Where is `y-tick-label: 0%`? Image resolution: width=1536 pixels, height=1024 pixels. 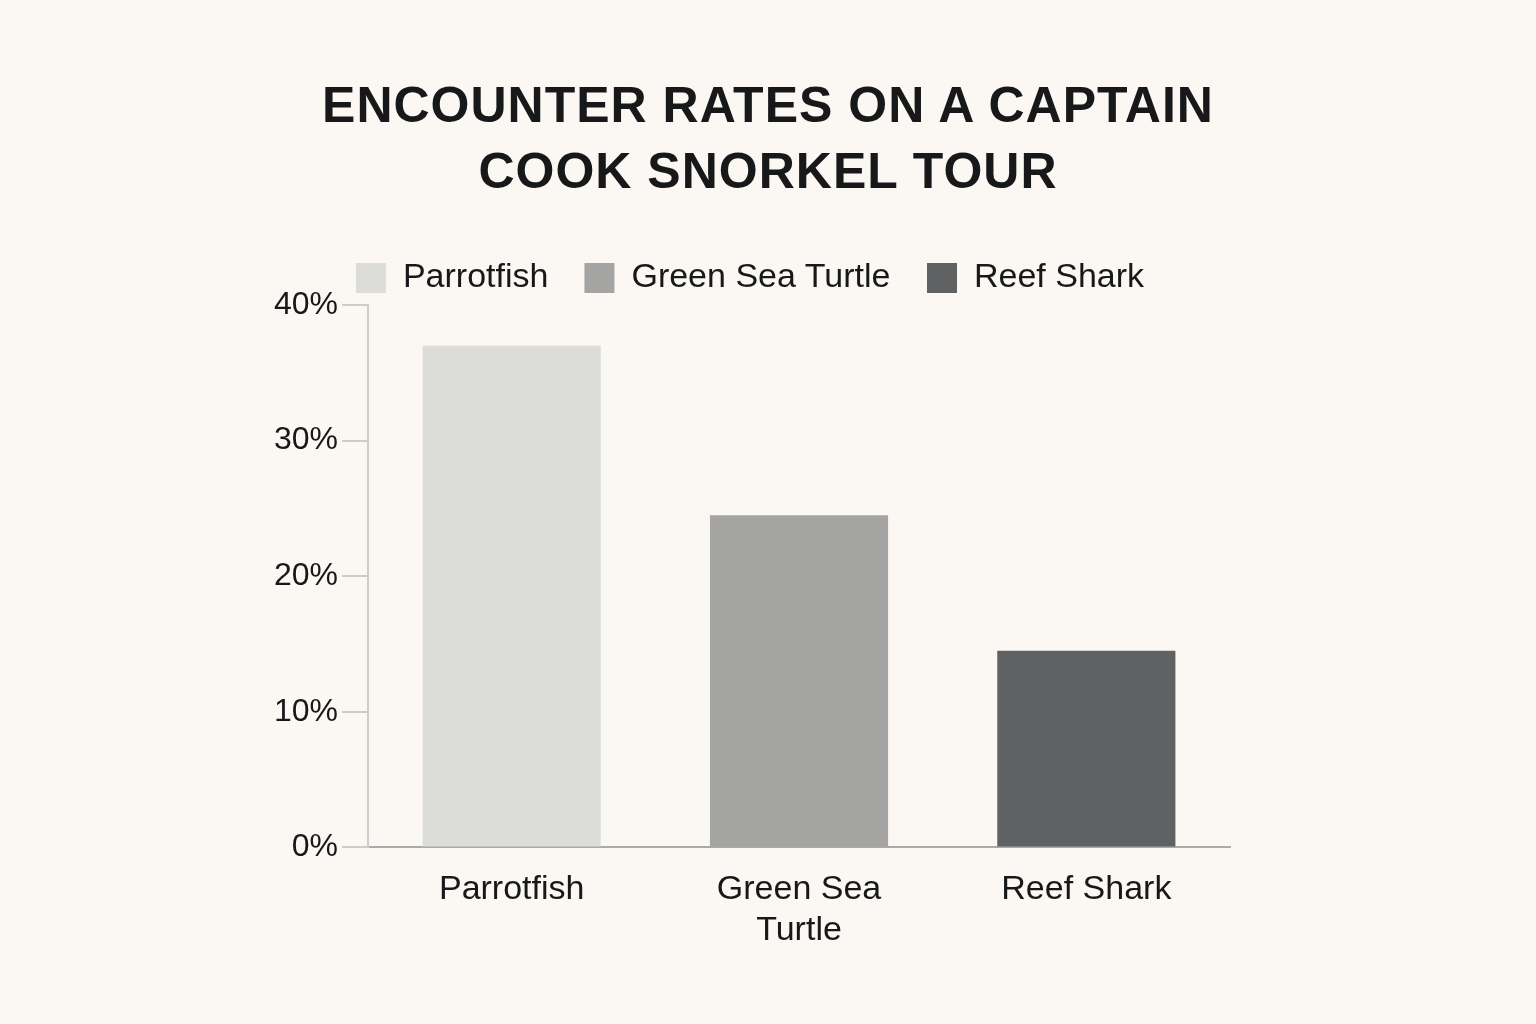 y-tick-label: 0% is located at coordinates (315, 845).